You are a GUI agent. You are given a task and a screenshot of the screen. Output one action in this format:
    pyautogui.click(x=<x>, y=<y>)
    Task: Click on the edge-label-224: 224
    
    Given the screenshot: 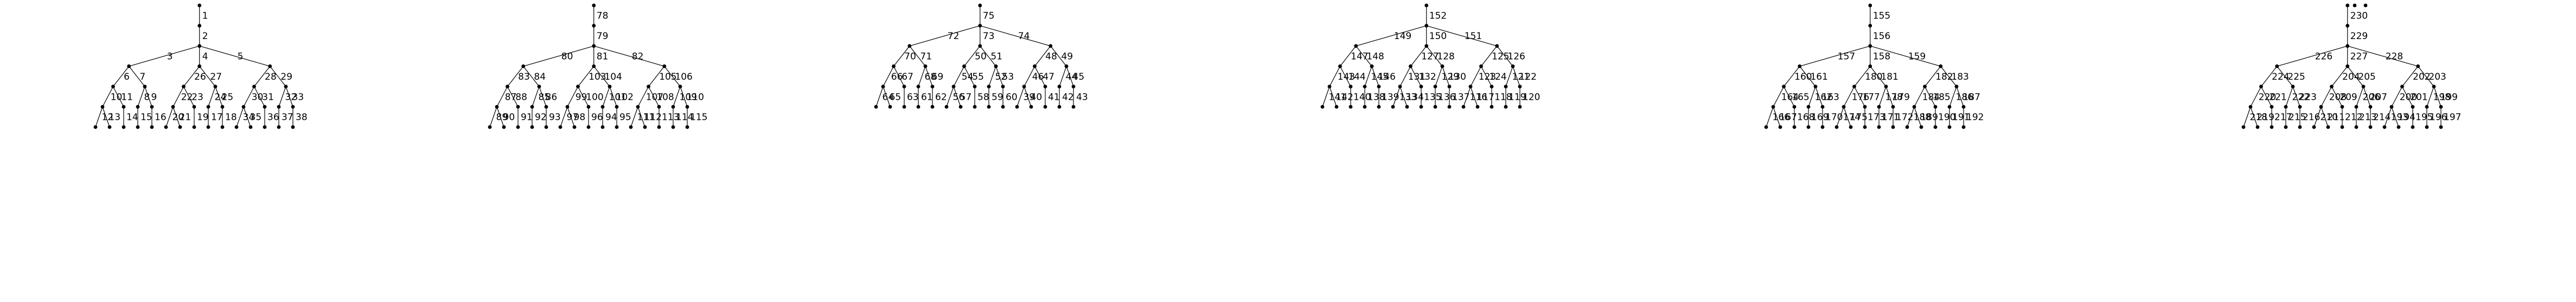 What is the action you would take?
    pyautogui.click(x=2280, y=77)
    